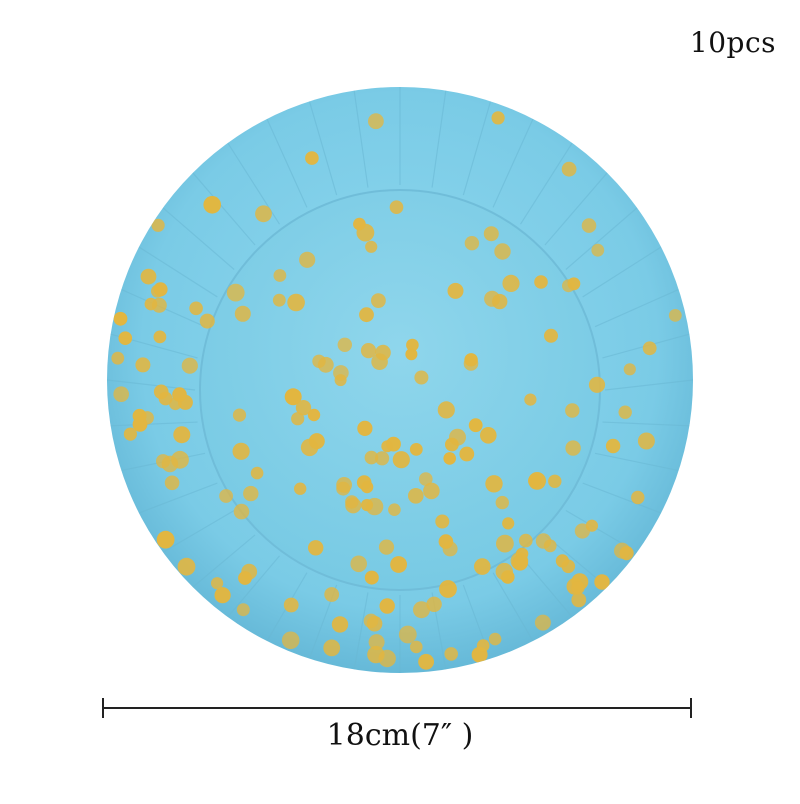 The height and width of the screenshot is (804, 800). What do you see at coordinates (400, 735) in the screenshot?
I see `size-label: 18cm(7″ )` at bounding box center [400, 735].